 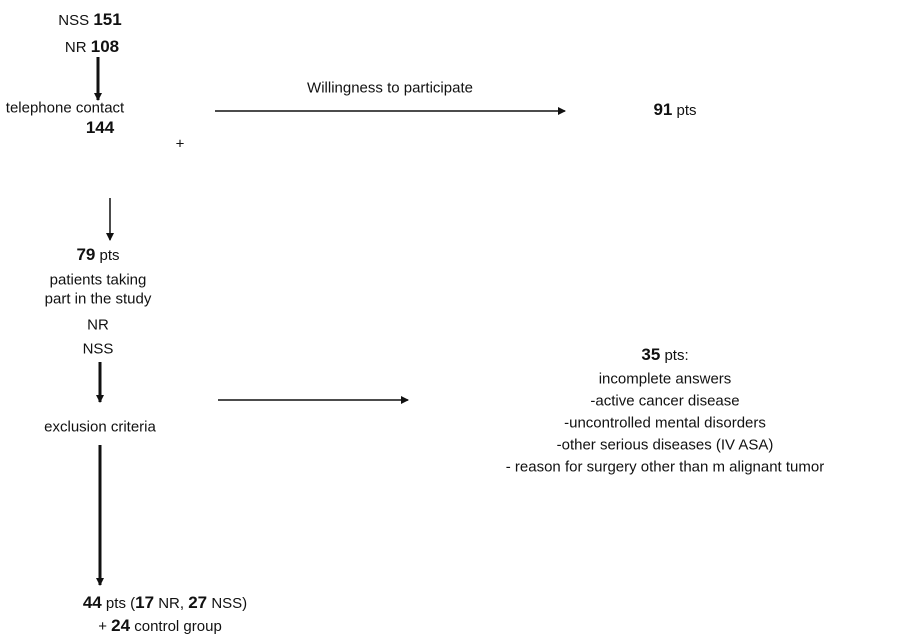 I want to click on study-line: part in the study, so click(x=98, y=299).